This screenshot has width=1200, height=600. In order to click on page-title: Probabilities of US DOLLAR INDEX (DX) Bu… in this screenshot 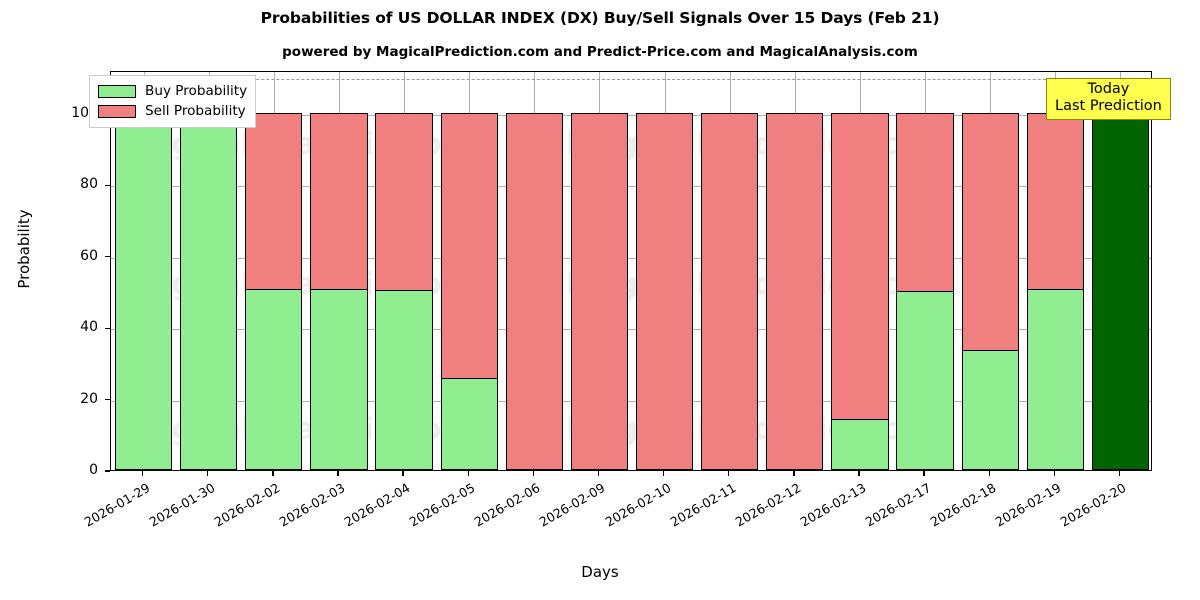, I will do `click(600, 18)`.